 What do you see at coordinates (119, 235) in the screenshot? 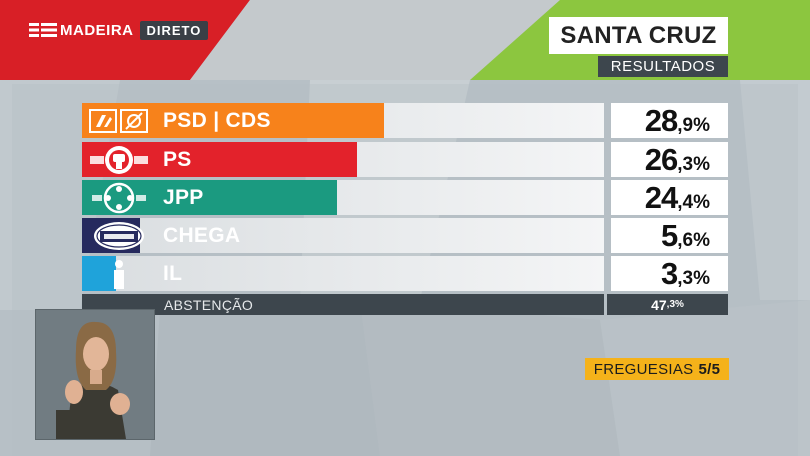
I see `chega-logo-icon` at bounding box center [119, 235].